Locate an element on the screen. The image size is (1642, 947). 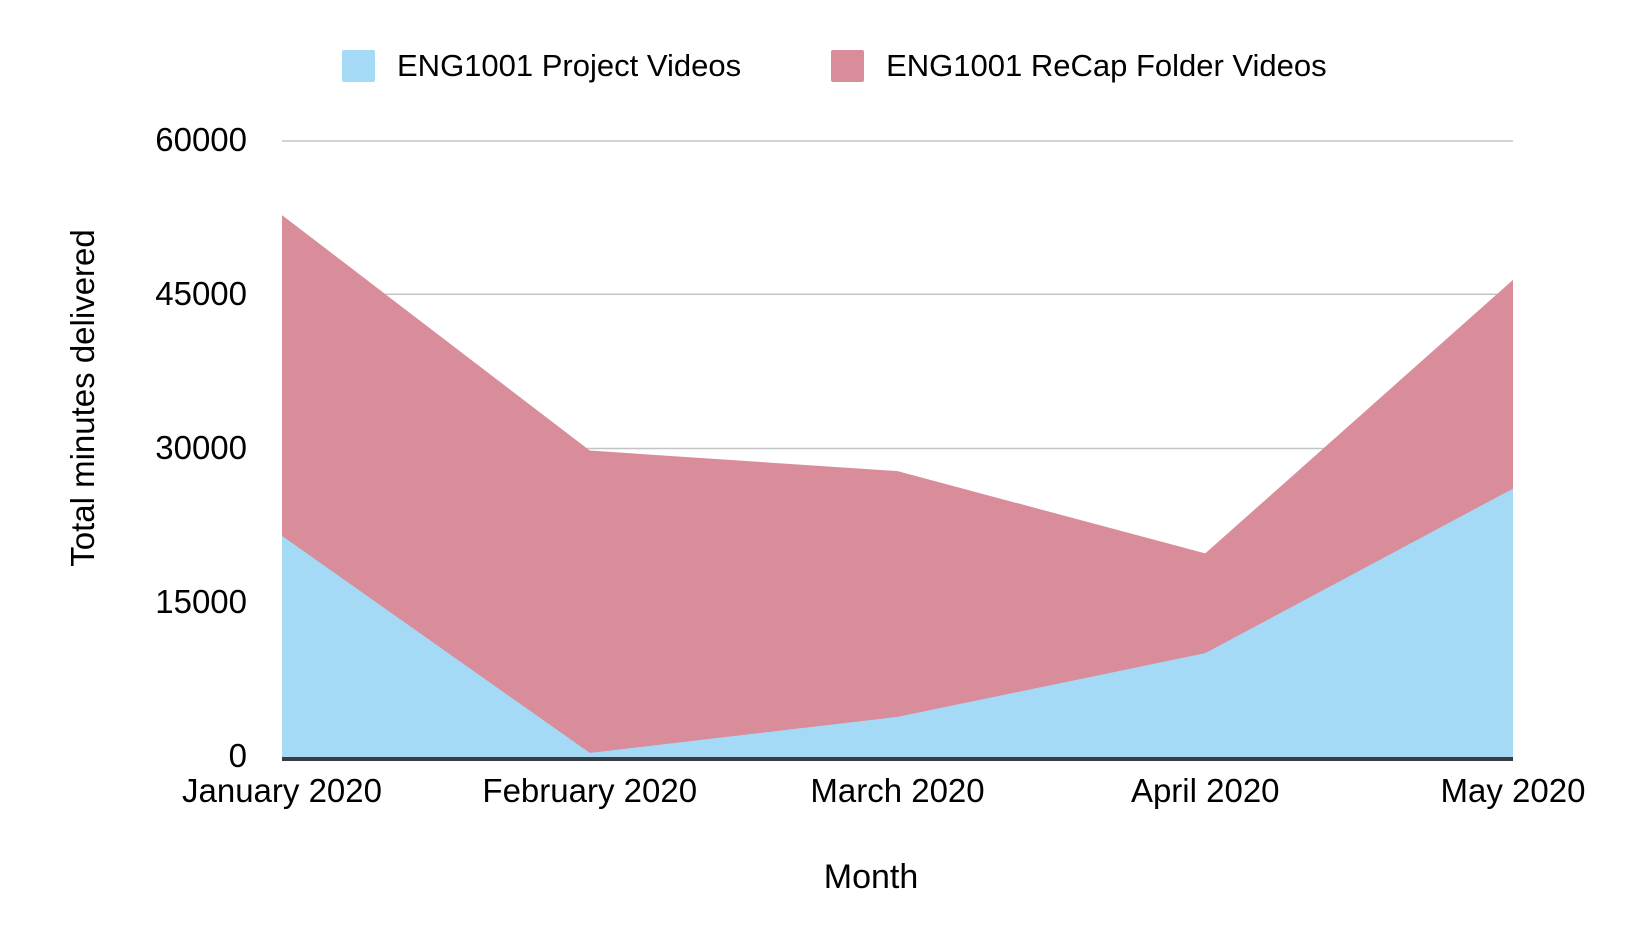
legend-item-project-videos: ENG1001 Project Videos is located at coordinates (541, 66).